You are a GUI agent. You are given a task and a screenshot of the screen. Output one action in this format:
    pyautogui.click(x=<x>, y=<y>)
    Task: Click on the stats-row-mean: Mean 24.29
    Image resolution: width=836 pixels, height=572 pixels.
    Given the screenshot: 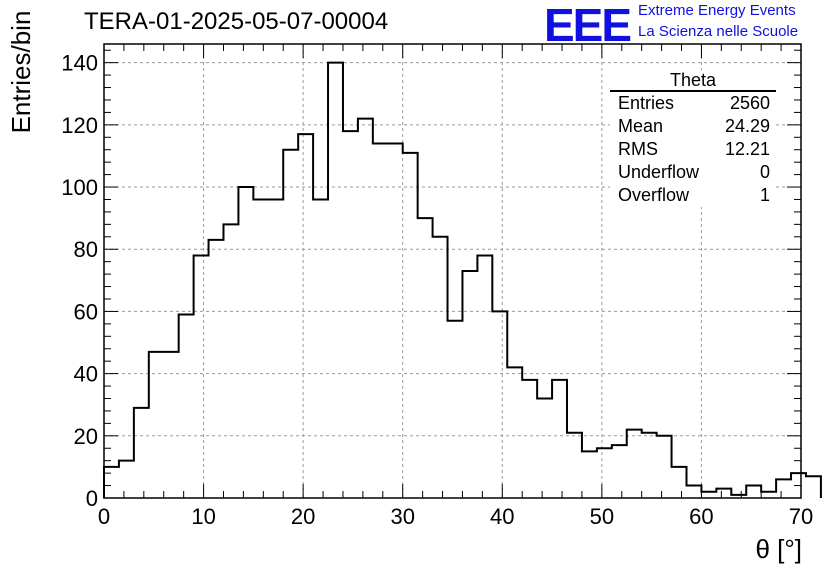 What is the action you would take?
    pyautogui.click(x=693, y=126)
    